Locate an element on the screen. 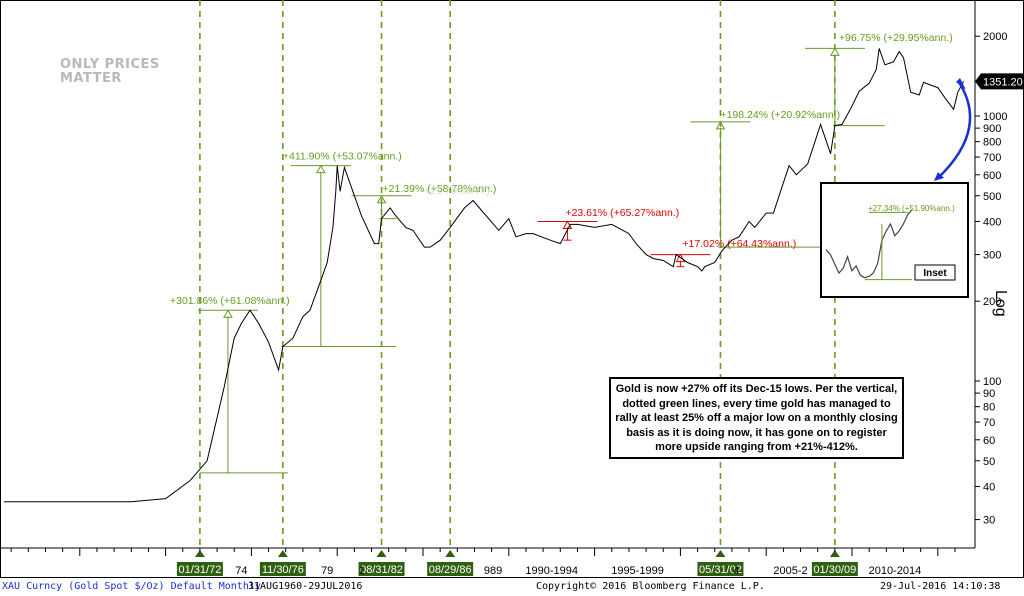  y-tick-label-500: 500 is located at coordinates (992, 197).